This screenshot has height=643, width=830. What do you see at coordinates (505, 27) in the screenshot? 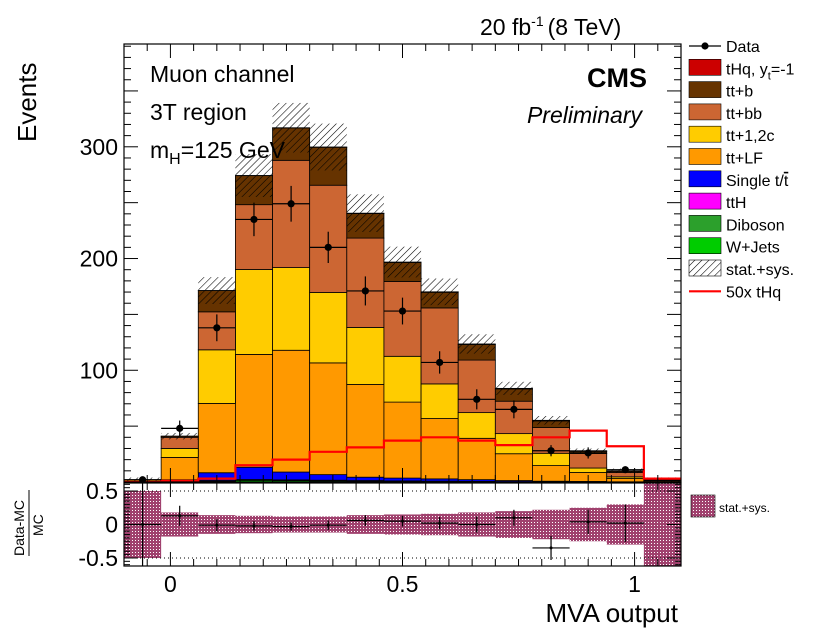
I see `lumi-value: 20 fb` at bounding box center [505, 27].